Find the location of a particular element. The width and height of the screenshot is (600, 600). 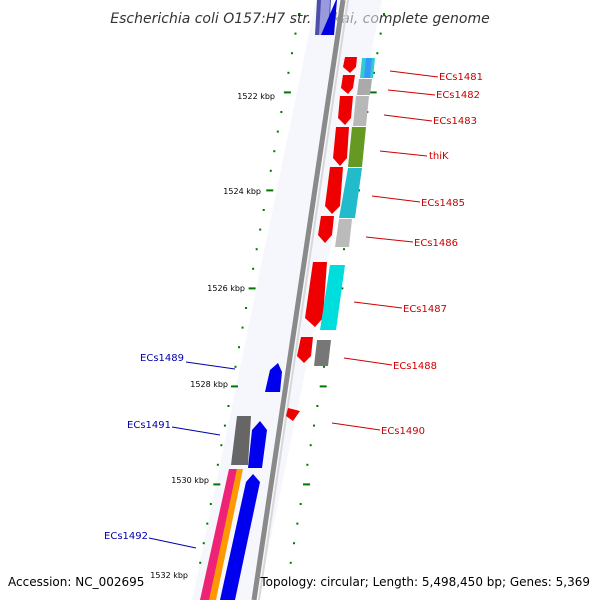

label-ecs1489: ECs1489 is located at coordinates (162, 358).